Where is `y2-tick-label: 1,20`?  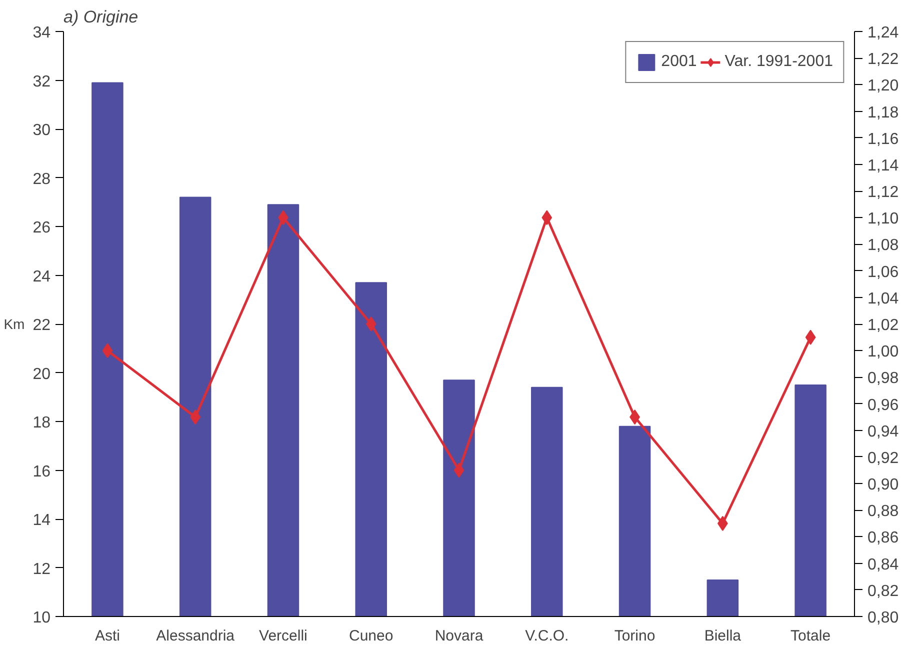 y2-tick-label: 1,20 is located at coordinates (883, 86).